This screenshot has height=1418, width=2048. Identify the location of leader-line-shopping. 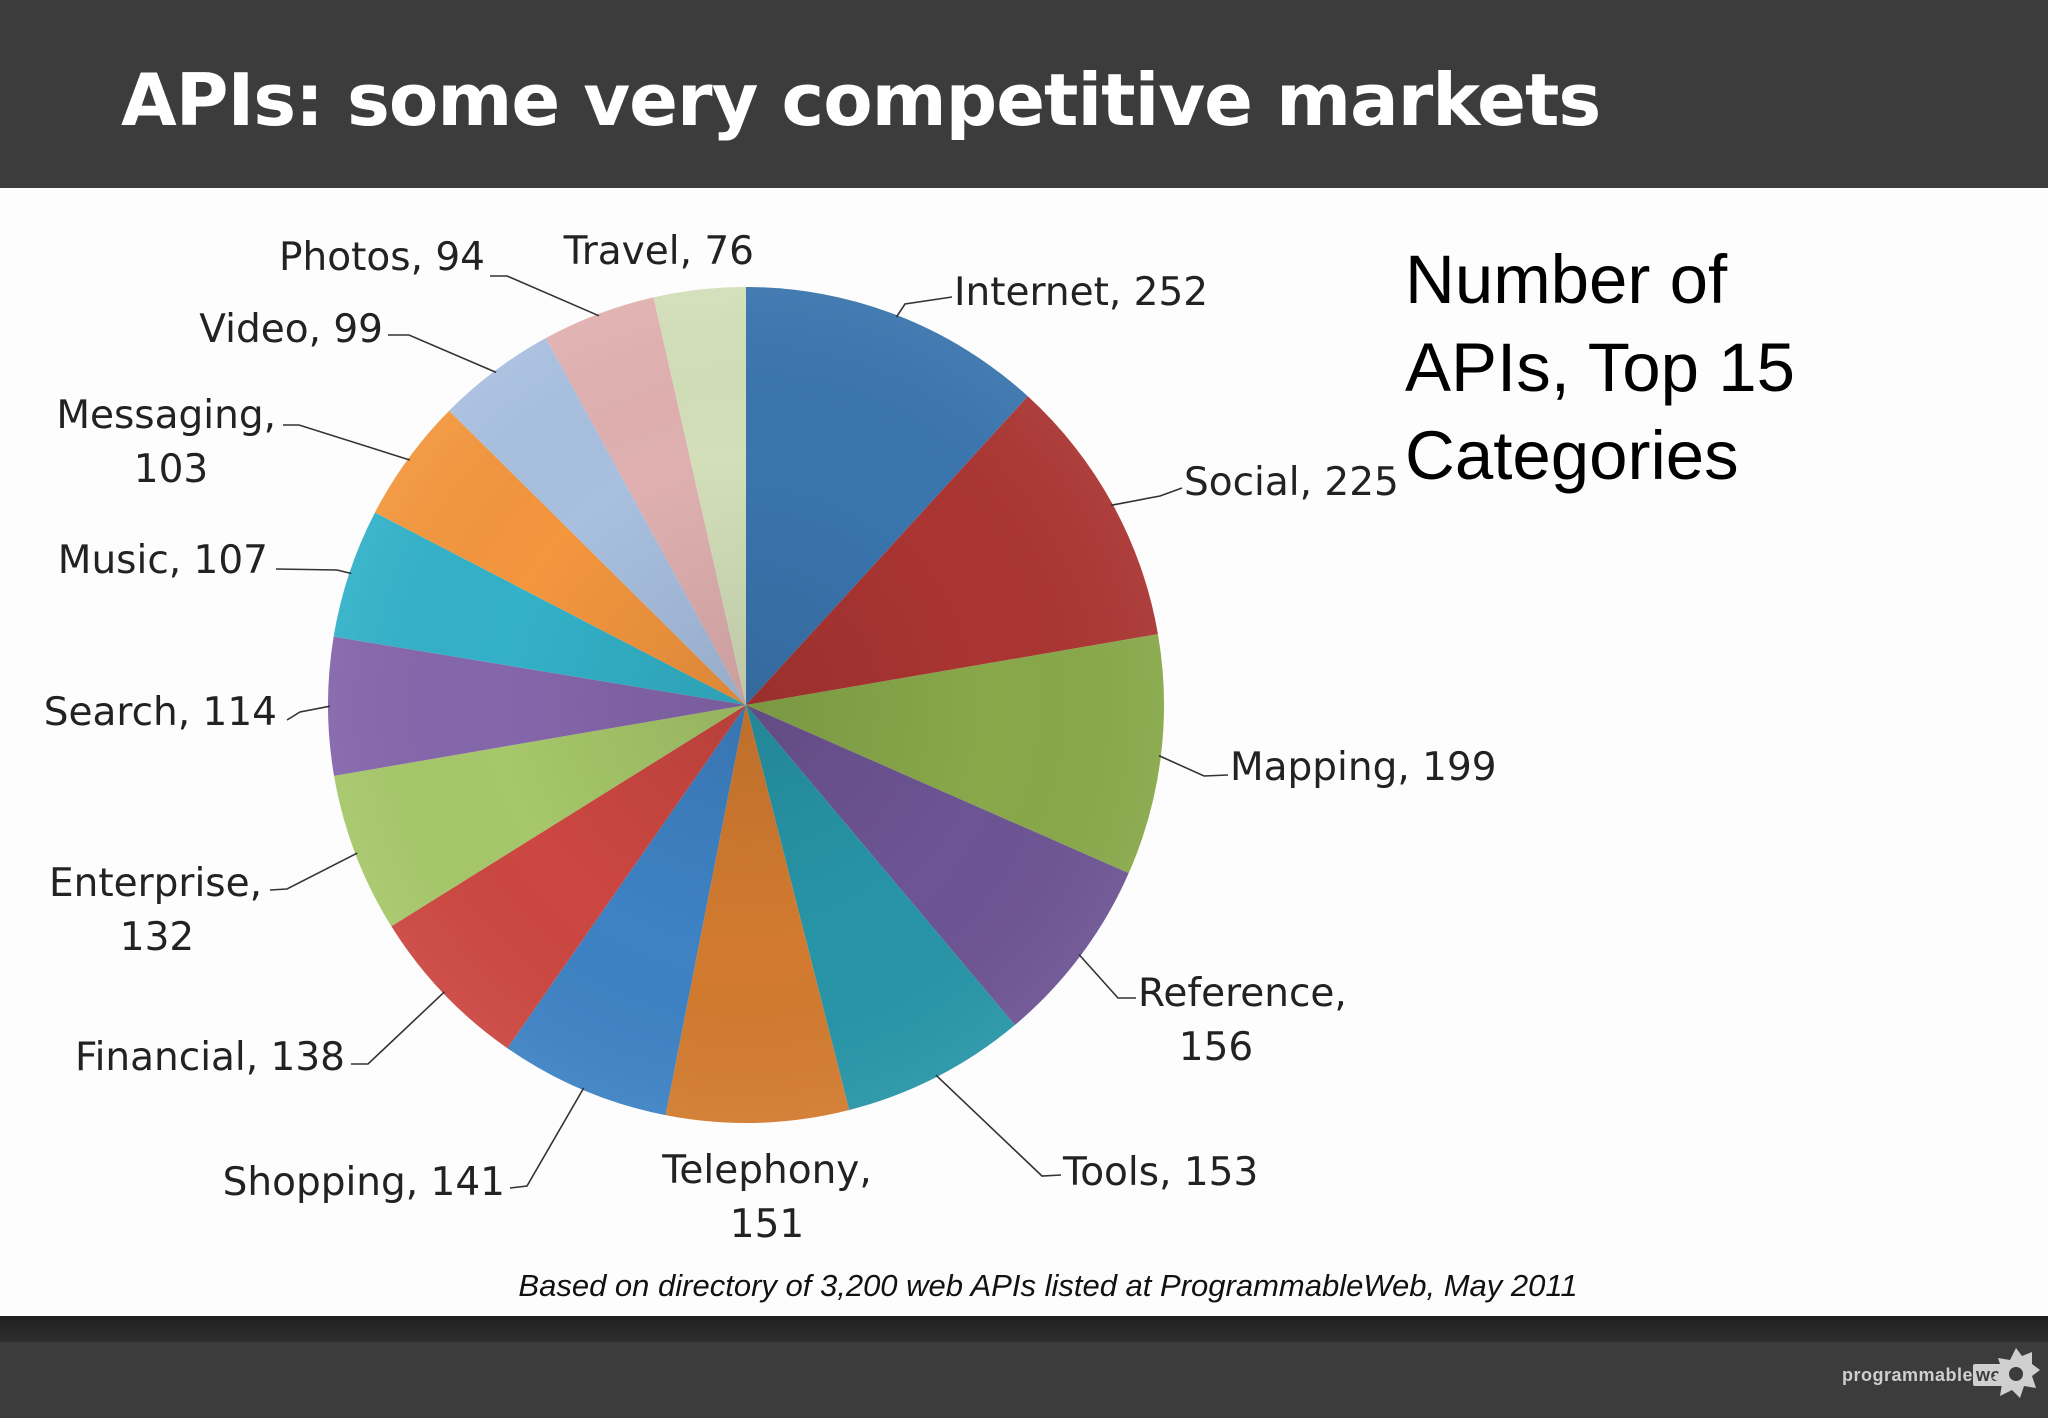
(547, 1138).